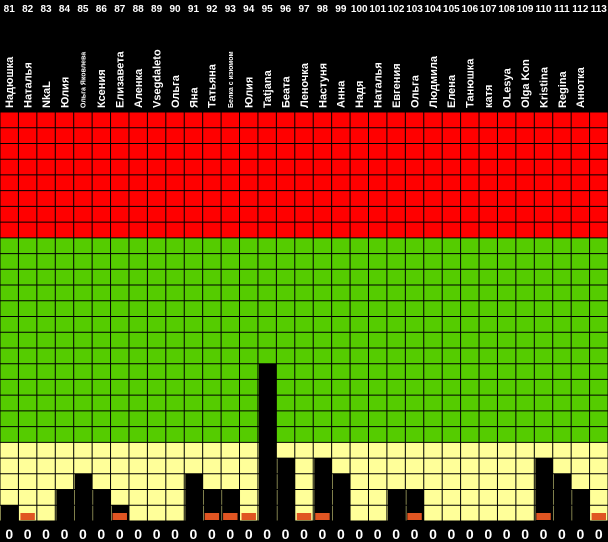 Image resolution: width=608 pixels, height=542 pixels. I want to click on category-label: 101, so click(377, 9).